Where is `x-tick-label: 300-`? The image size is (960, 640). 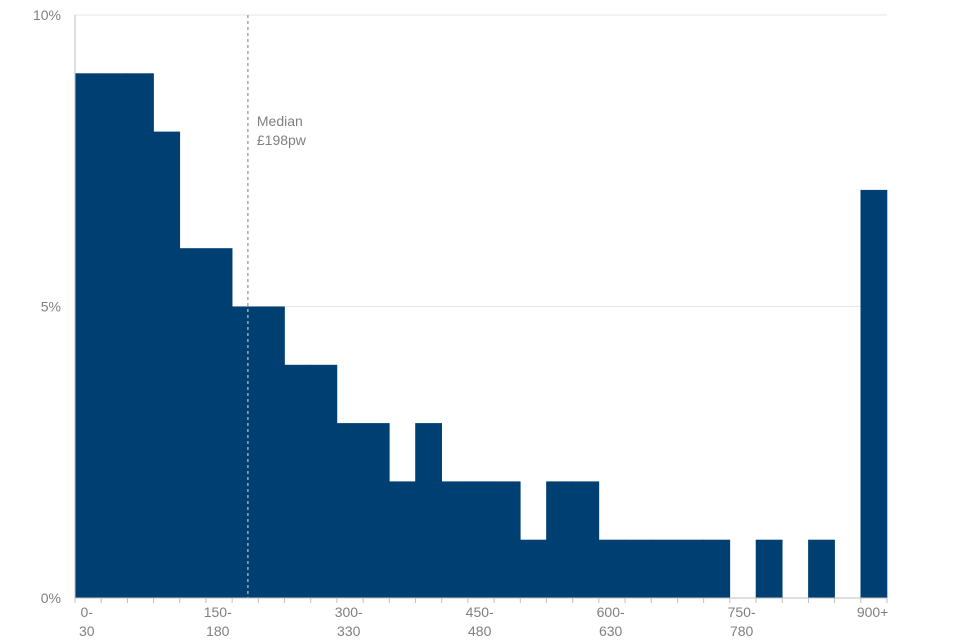 x-tick-label: 300- is located at coordinates (349, 612).